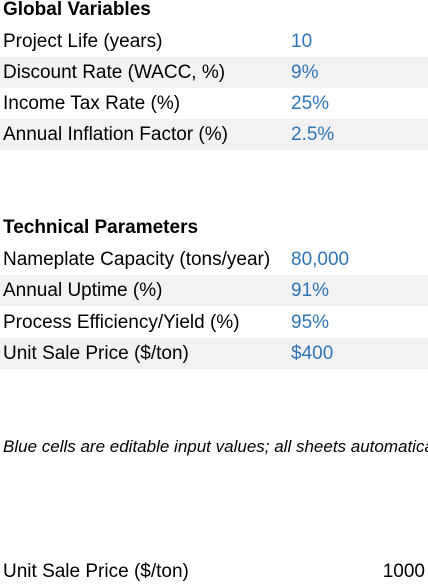  I want to click on table-row: Project Life (years) 10, so click(214, 41).